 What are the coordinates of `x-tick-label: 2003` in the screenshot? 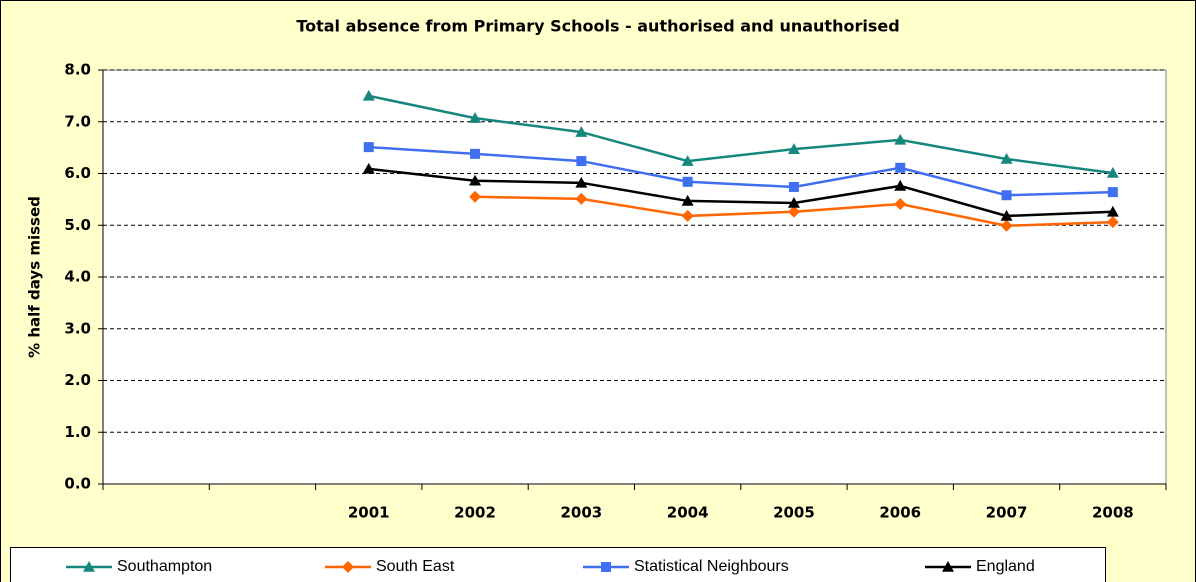 It's located at (581, 513).